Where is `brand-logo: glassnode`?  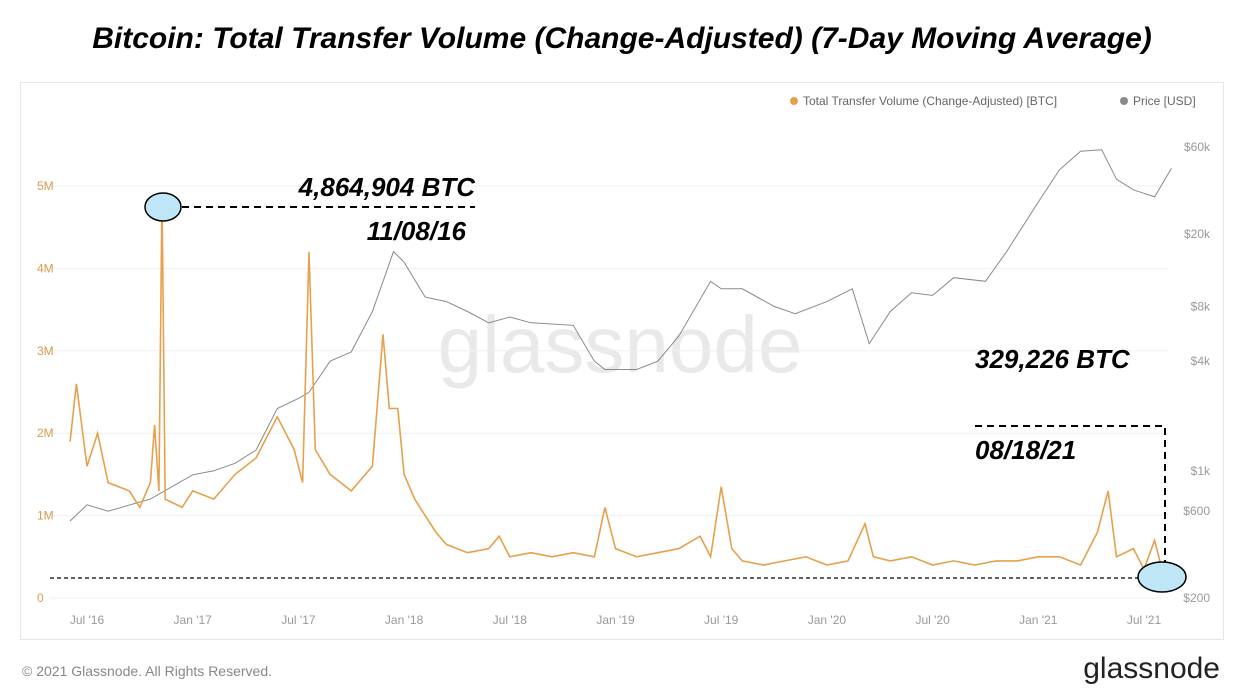 brand-logo: glassnode is located at coordinates (1151, 668).